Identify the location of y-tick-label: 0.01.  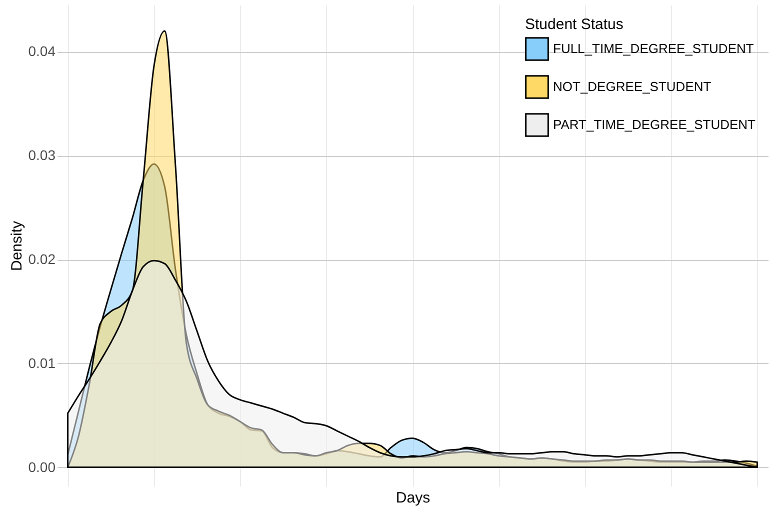
(42, 362).